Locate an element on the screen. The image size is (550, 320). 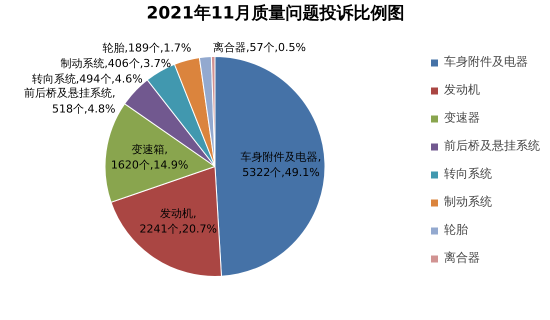
legend-label: 转向系统 is located at coordinates (468, 174).